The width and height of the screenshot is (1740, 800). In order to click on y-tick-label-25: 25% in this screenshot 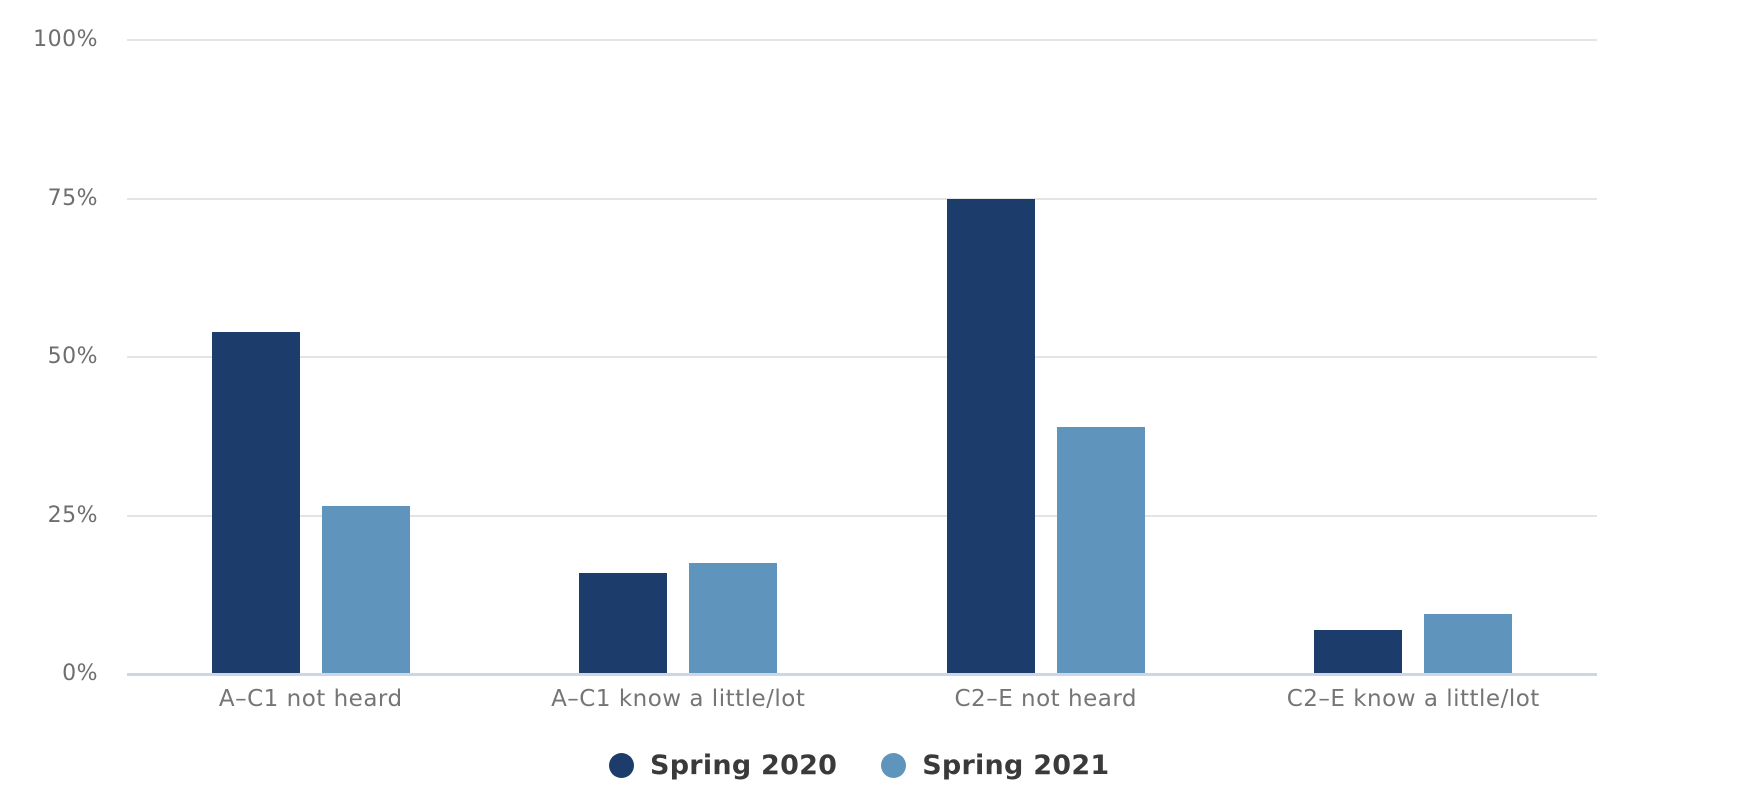, I will do `click(72, 515)`.